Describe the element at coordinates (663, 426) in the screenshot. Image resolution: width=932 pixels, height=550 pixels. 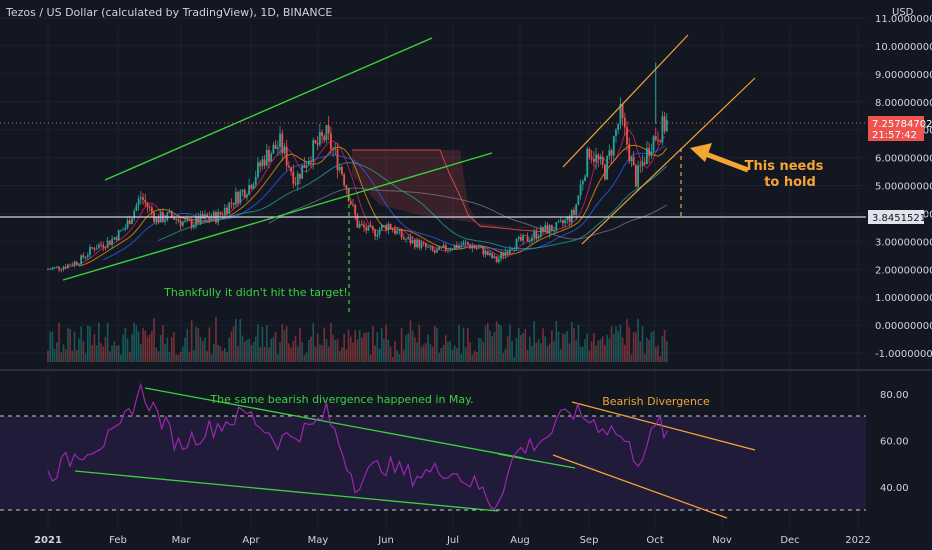
I see `rsi-upper-orange` at that location.